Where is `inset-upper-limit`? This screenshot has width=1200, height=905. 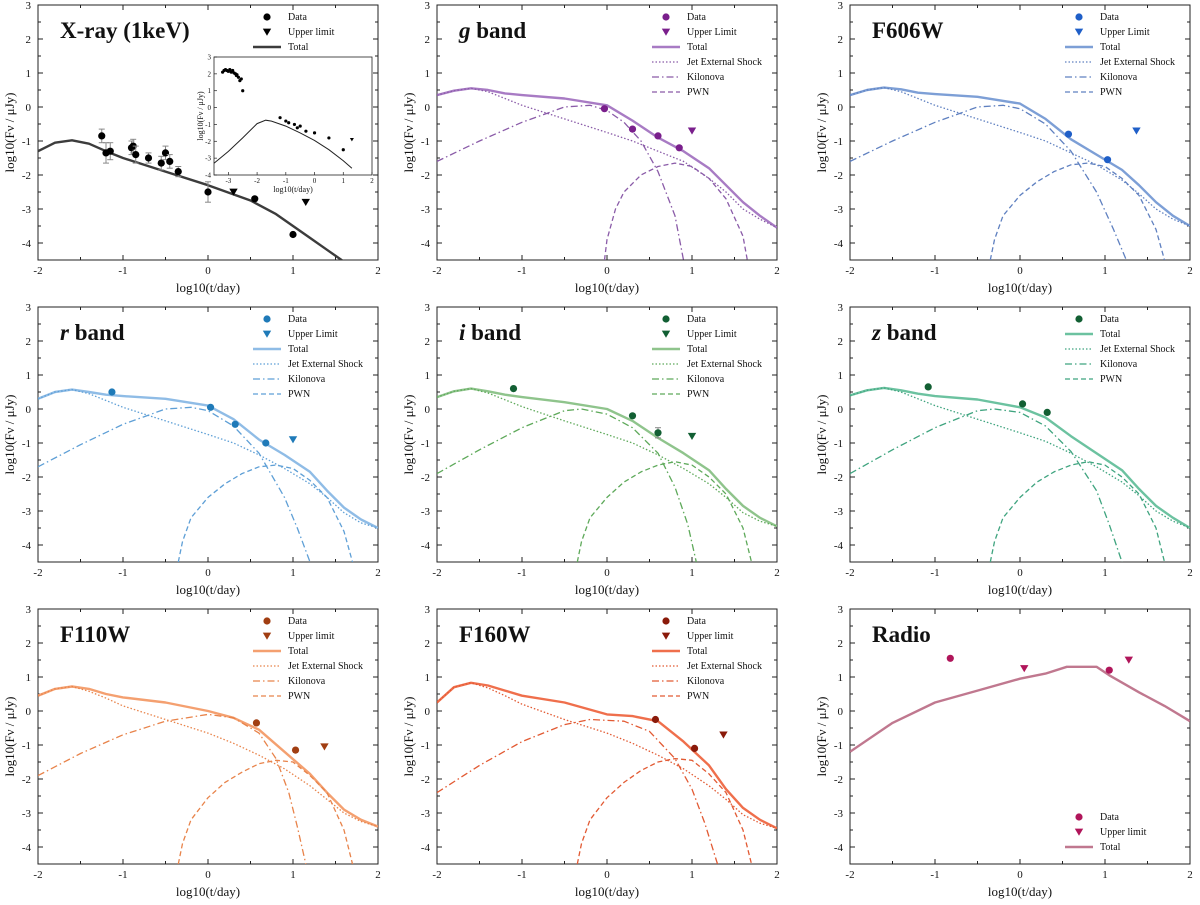
inset-upper-limit is located at coordinates (351, 140).